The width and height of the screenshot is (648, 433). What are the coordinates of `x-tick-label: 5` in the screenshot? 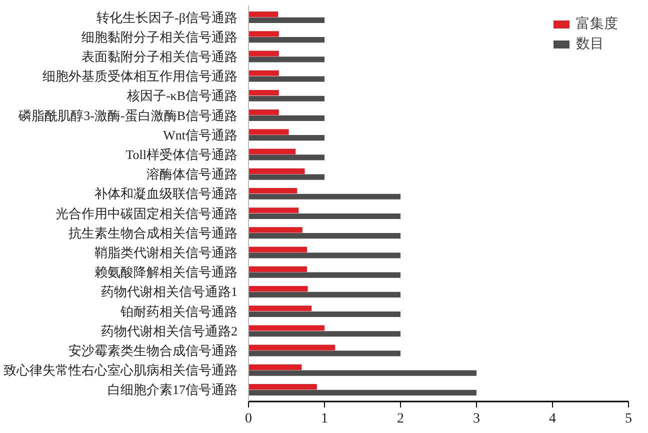 It's located at (628, 419).